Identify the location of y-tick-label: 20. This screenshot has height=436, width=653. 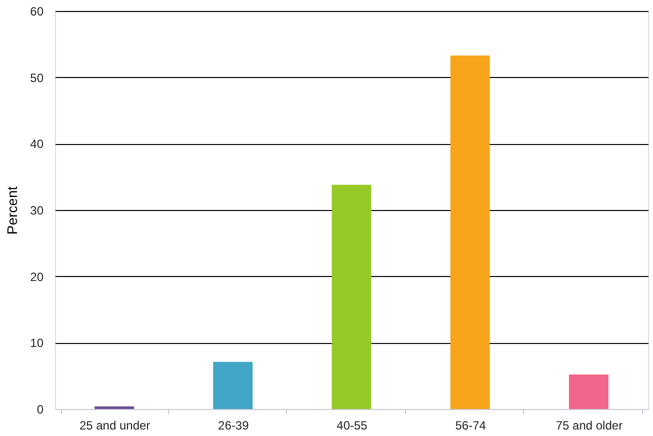
(37, 277).